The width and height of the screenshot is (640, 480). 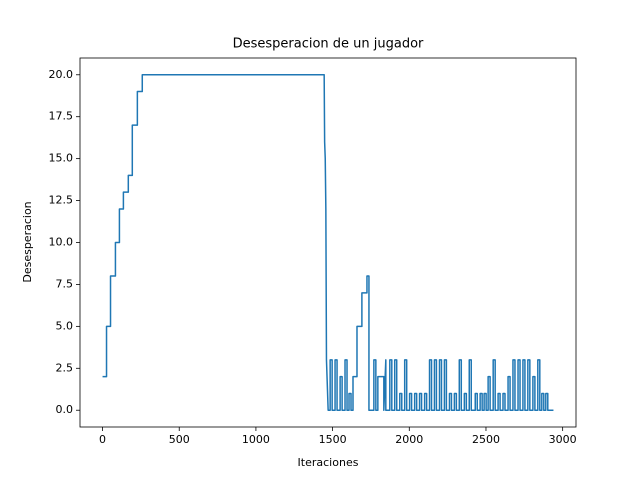 What do you see at coordinates (102, 439) in the screenshot?
I see `x-tick-label: 0` at bounding box center [102, 439].